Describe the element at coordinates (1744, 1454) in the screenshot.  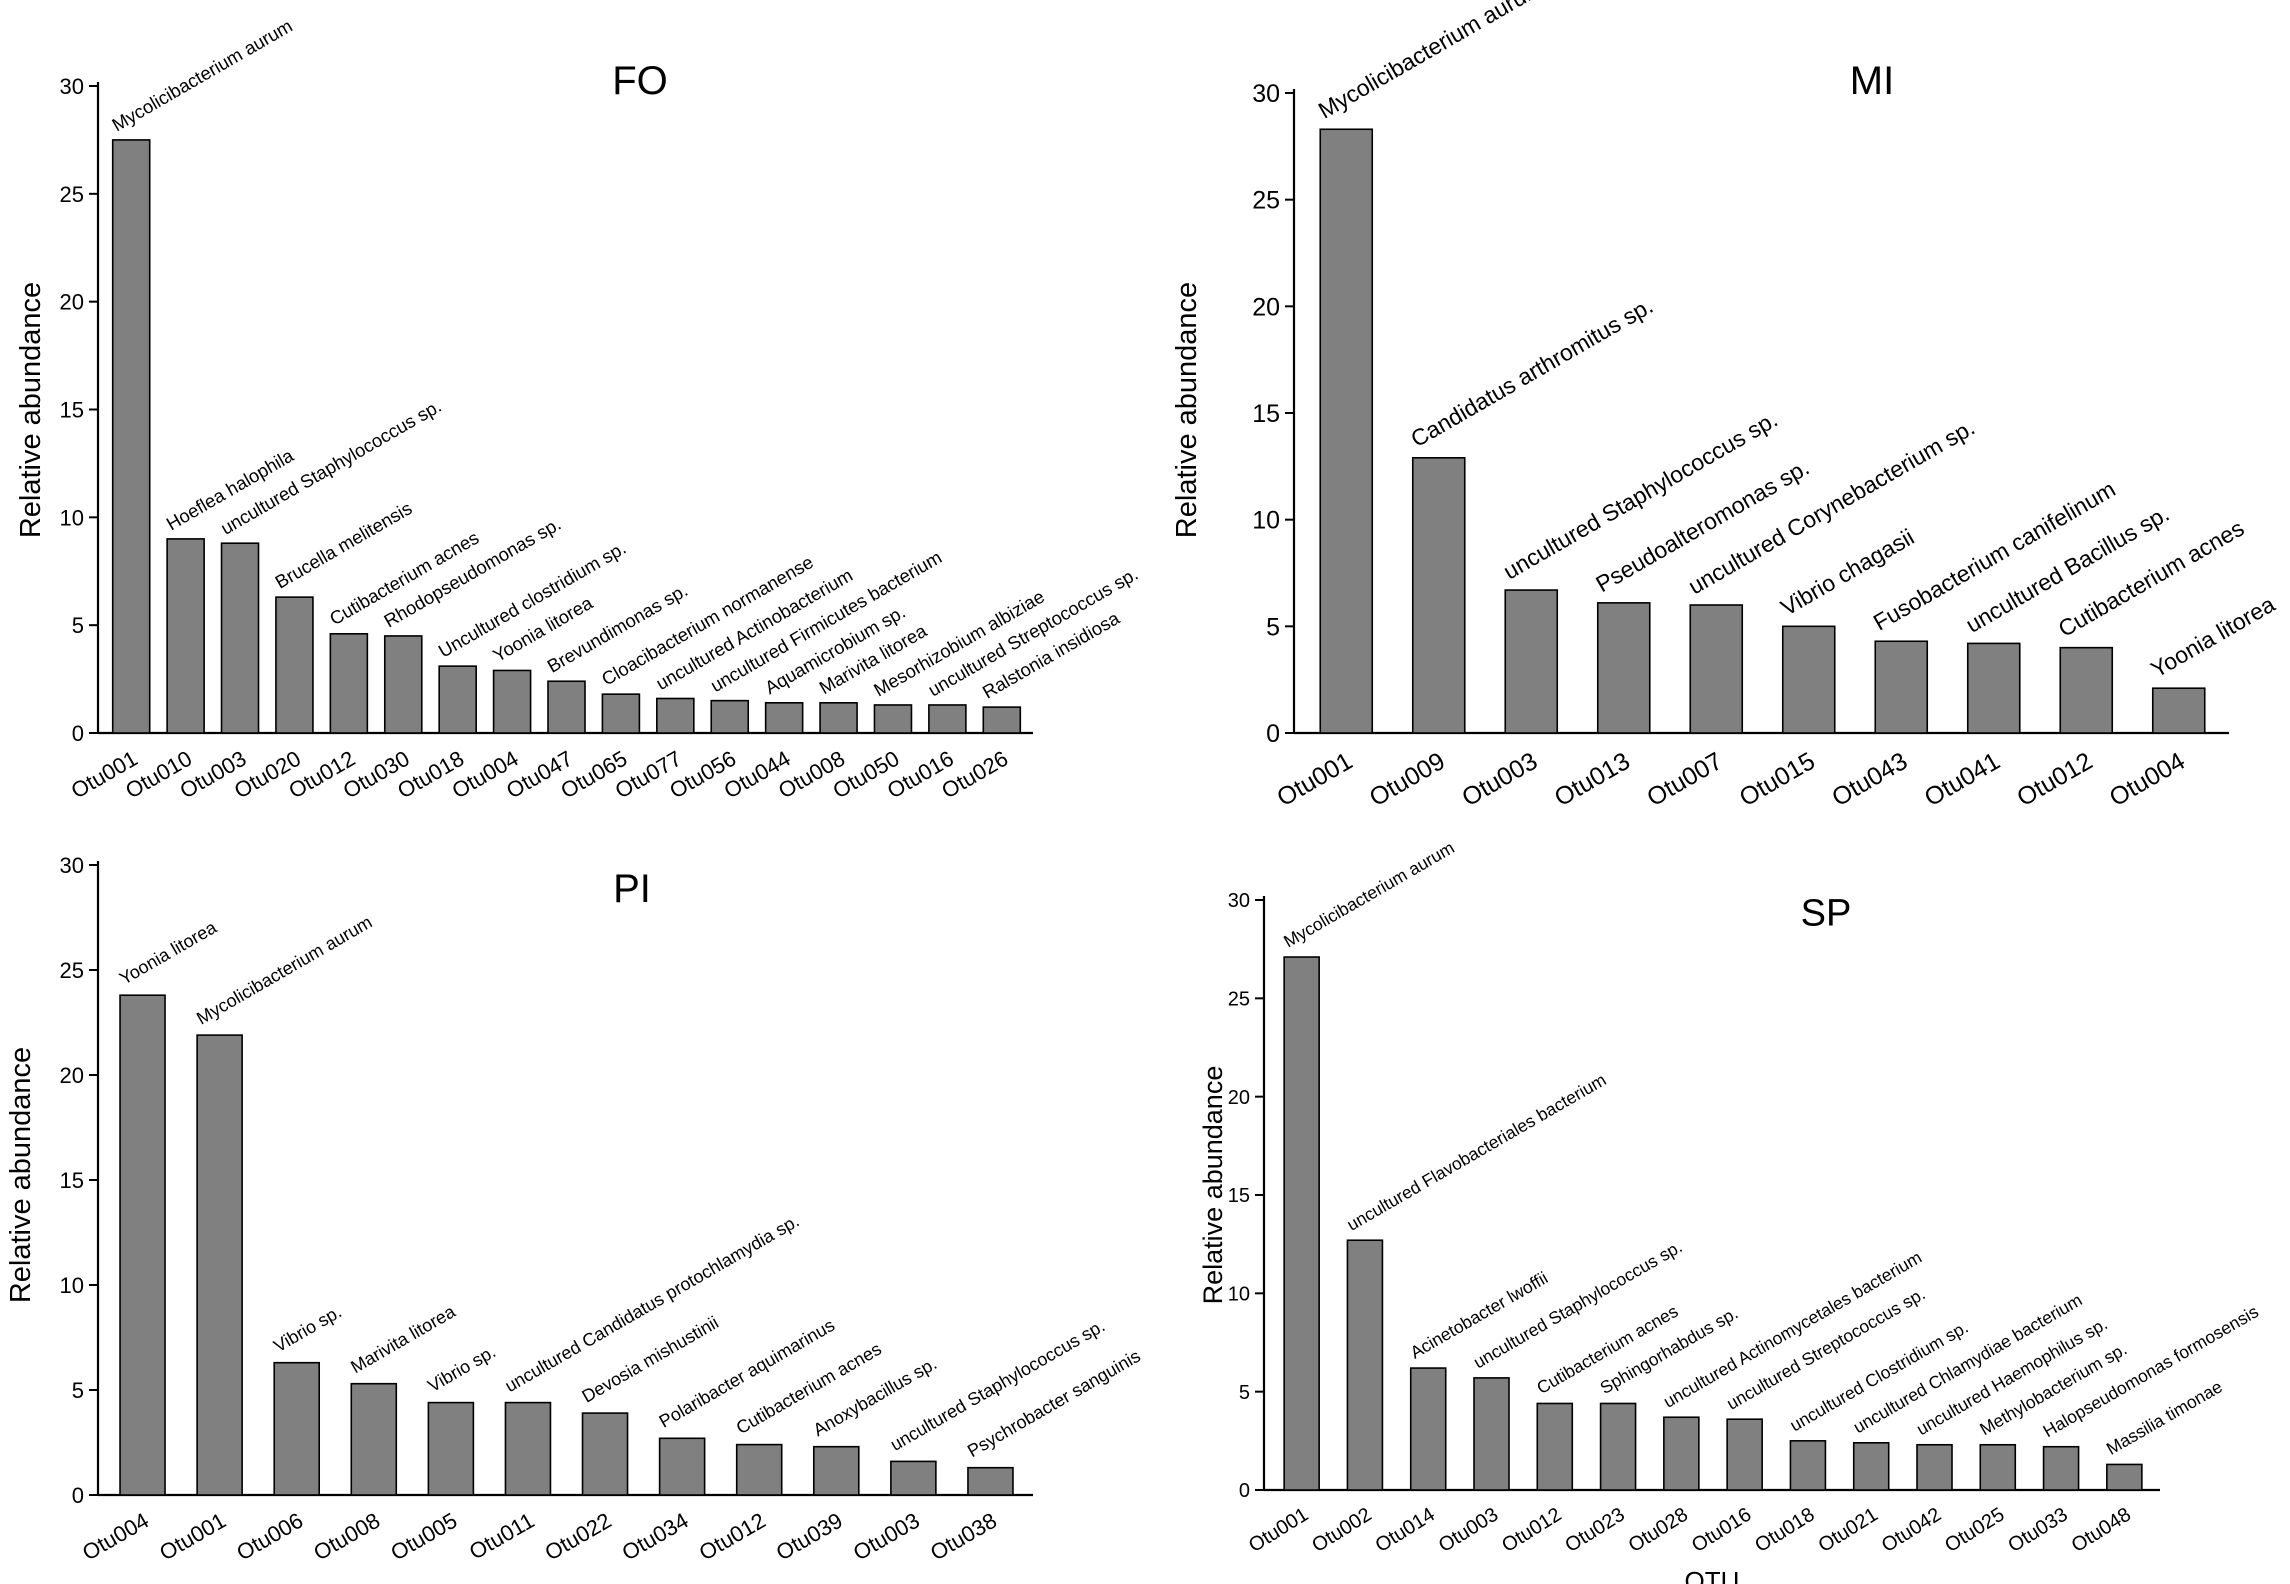
I see `bar-otu016` at that location.